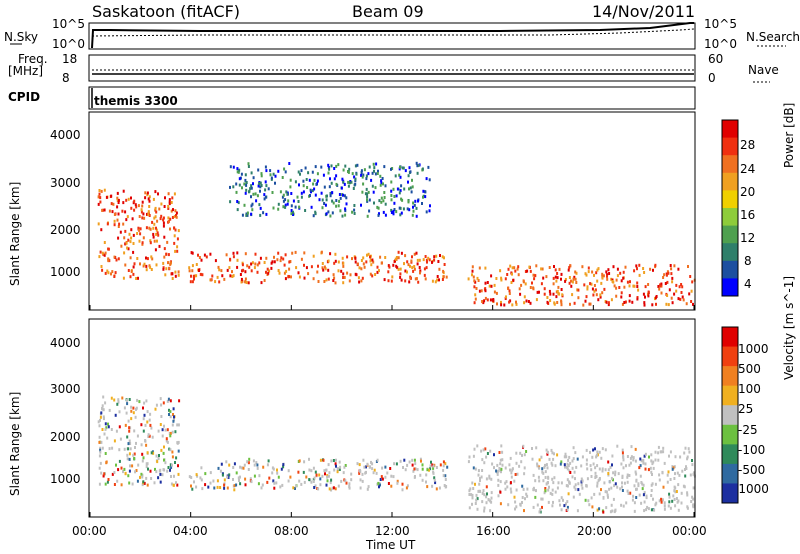 The height and width of the screenshot is (554, 800). I want to click on vel-tick-1000: 1000, so click(753, 349).